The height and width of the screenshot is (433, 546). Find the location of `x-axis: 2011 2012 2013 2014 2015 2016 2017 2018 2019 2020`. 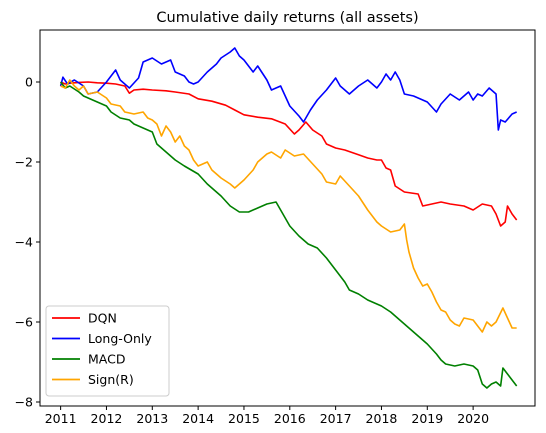

x-axis: 2011 2012 2013 2014 2015 2016 2017 2018 2019 2020 is located at coordinates (267, 416).